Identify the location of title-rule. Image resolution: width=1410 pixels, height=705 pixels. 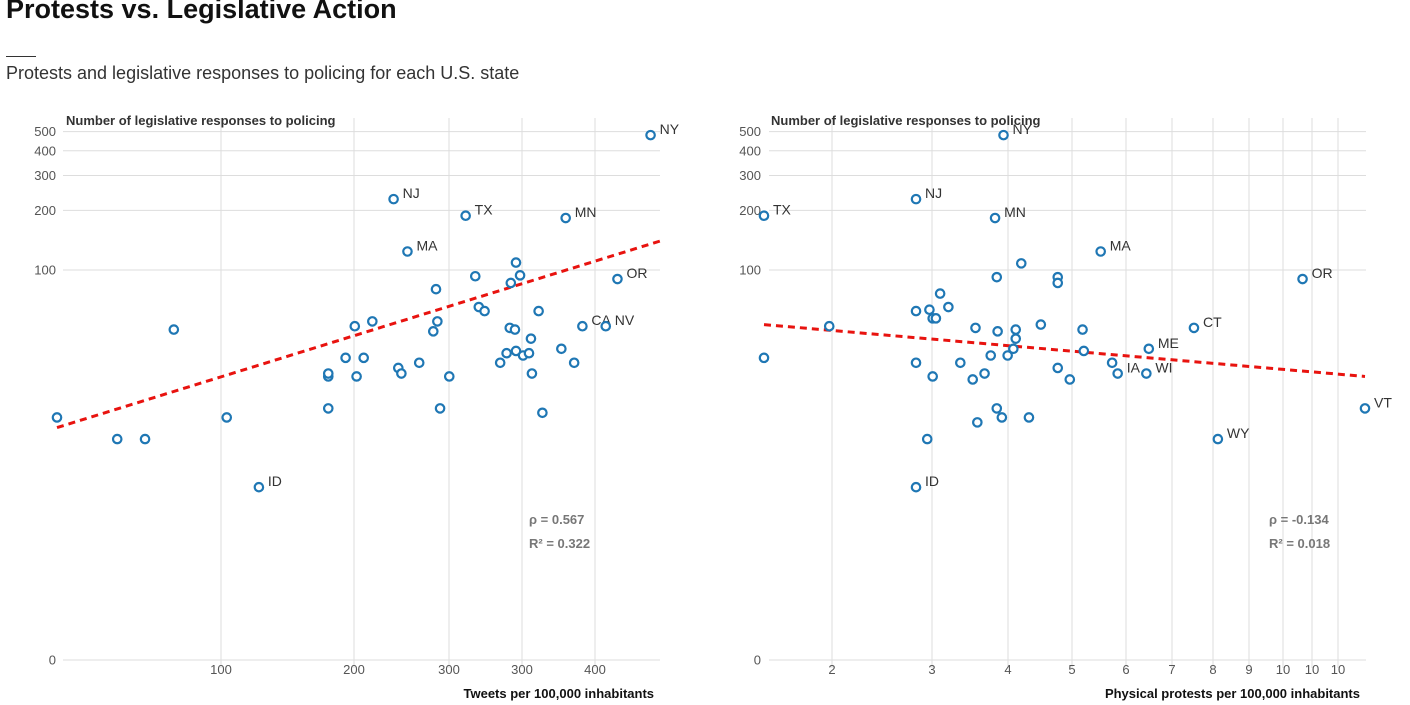
(21, 56).